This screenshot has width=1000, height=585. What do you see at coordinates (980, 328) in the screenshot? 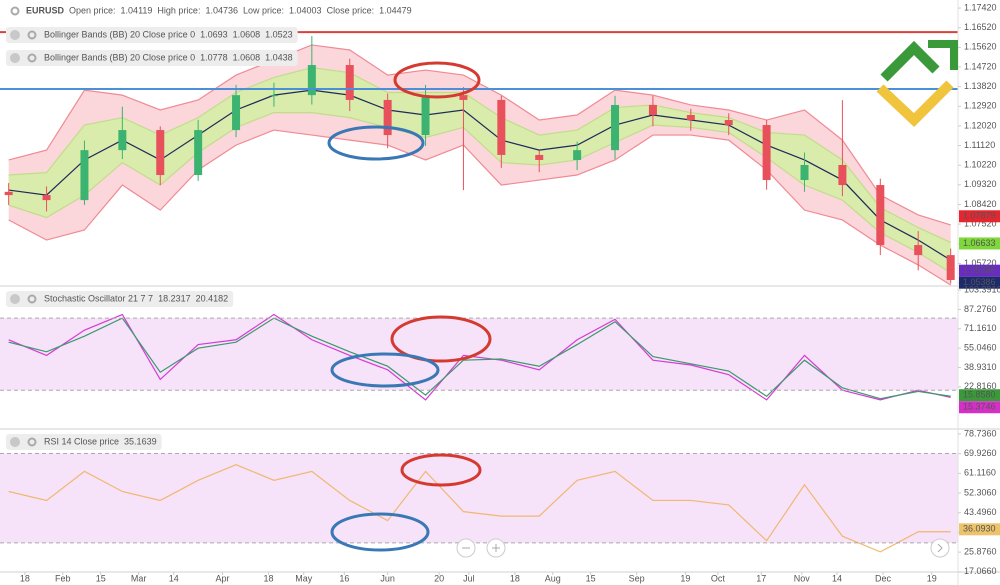
I see `y-tick-label: 71.1610` at bounding box center [980, 328].